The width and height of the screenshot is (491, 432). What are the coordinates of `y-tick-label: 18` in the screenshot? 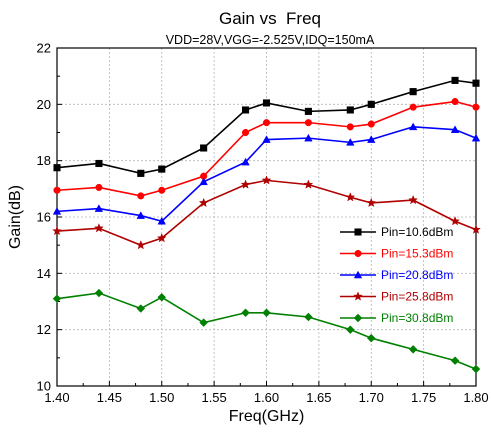 It's located at (44, 160).